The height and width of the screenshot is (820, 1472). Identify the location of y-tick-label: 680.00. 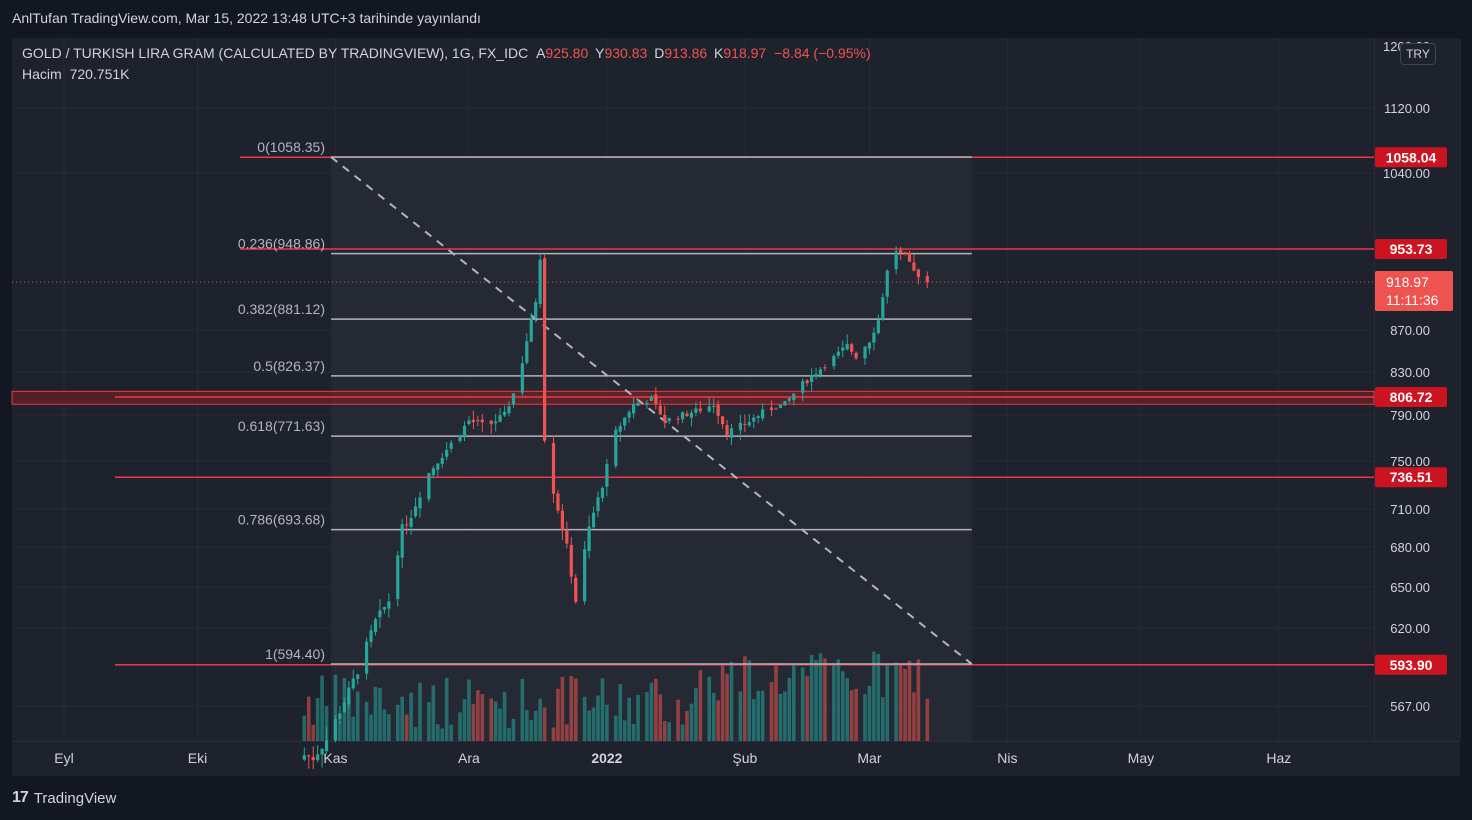
(1410, 547).